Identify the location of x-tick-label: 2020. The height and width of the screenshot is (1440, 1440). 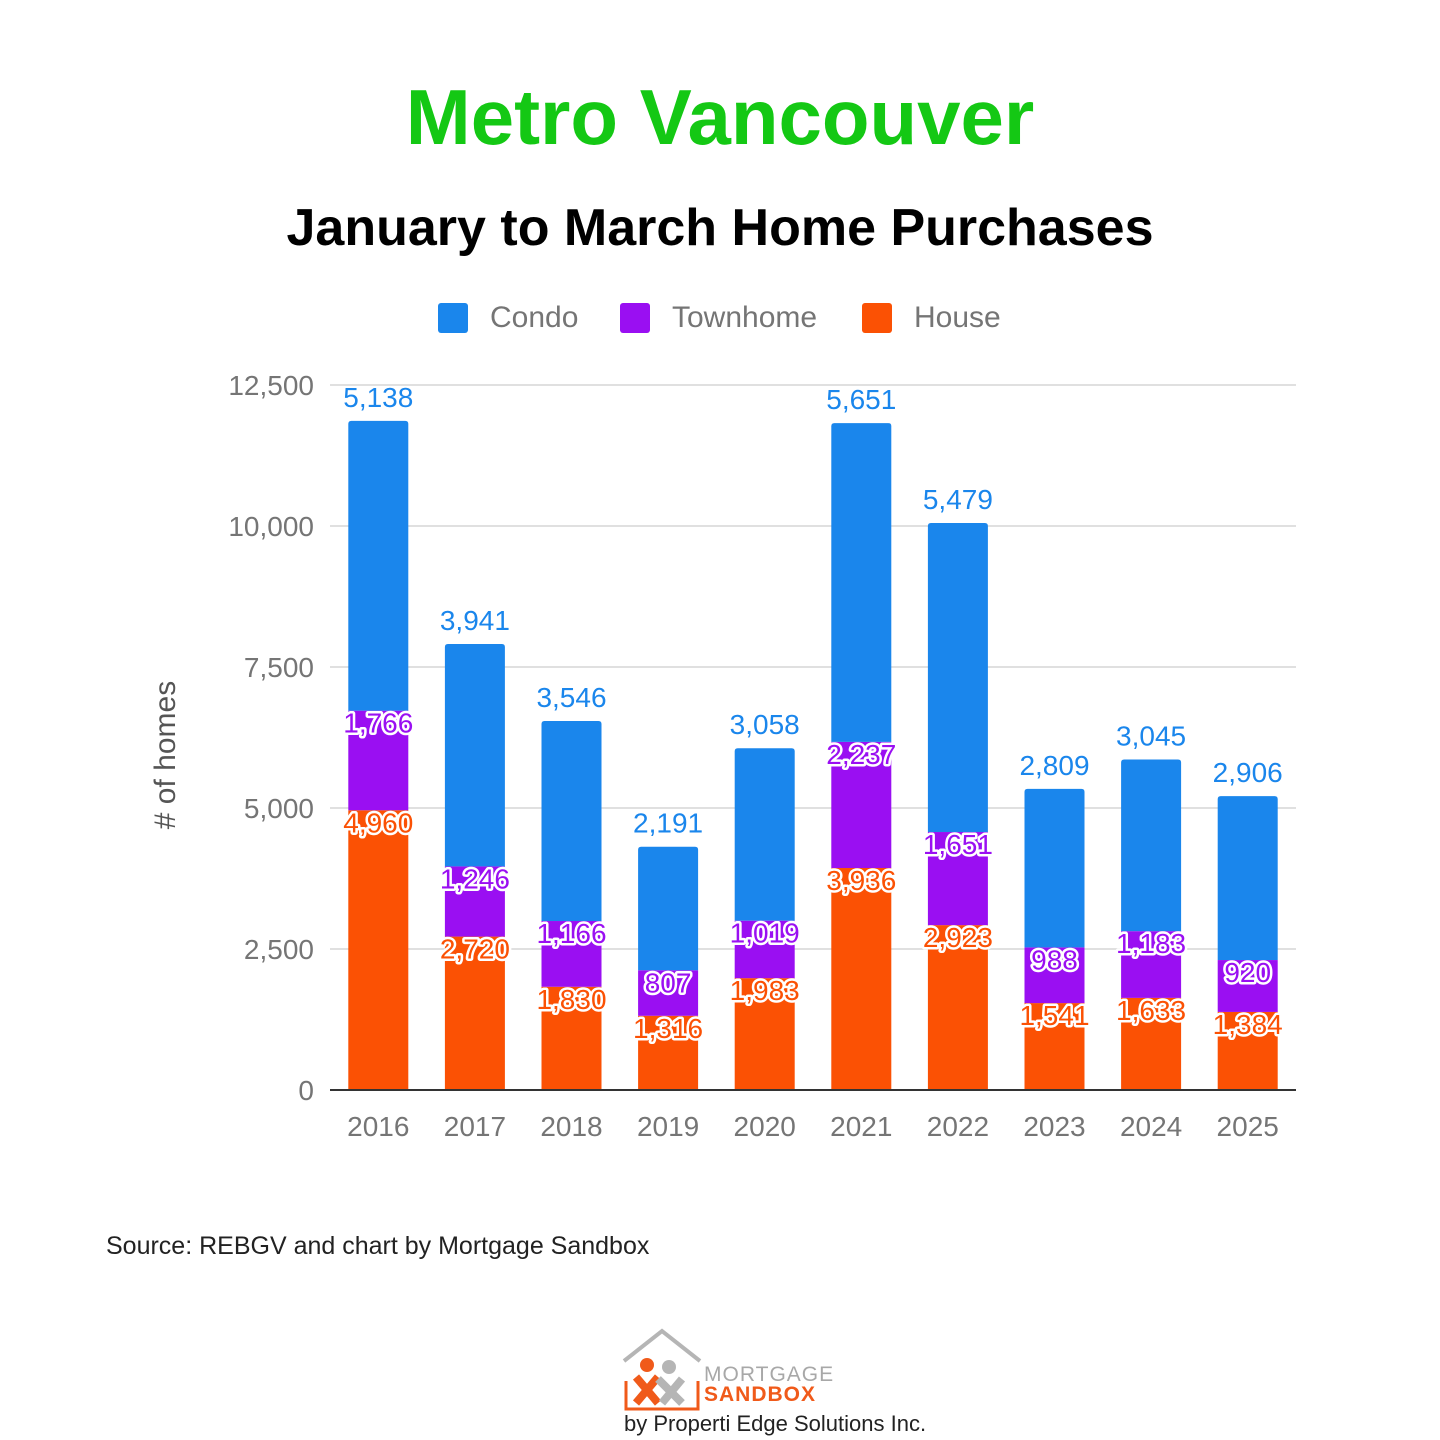
(765, 1126).